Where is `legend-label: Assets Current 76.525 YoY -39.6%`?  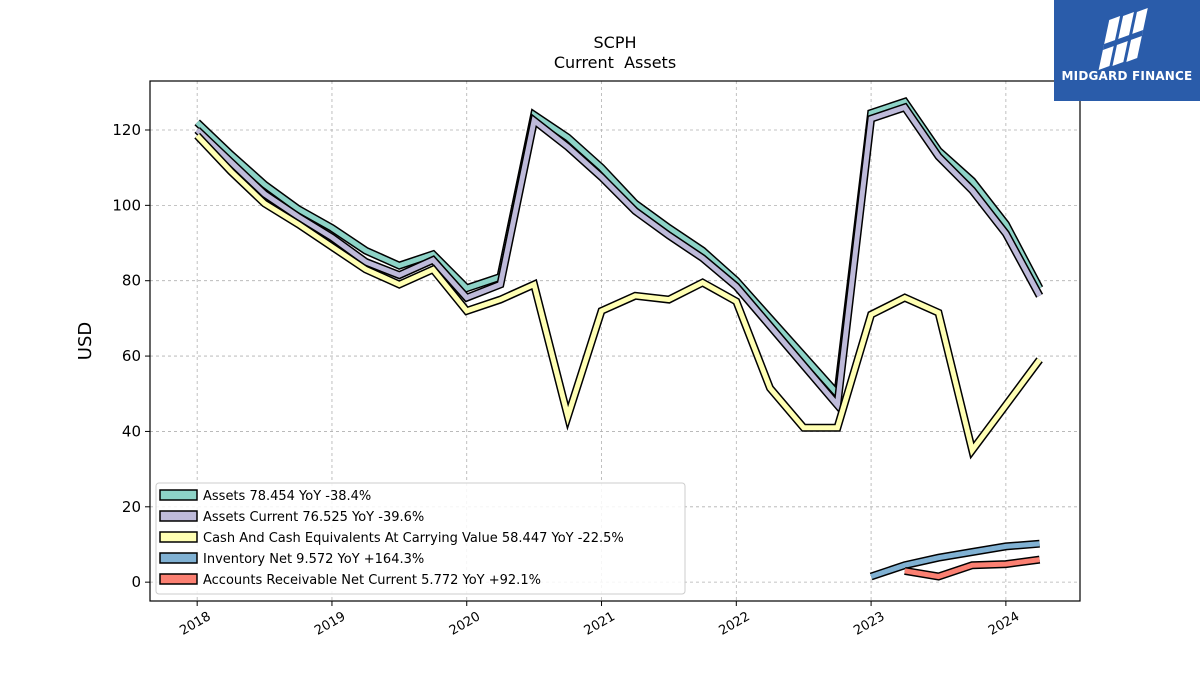 legend-label: Assets Current 76.525 YoY -39.6% is located at coordinates (313, 517).